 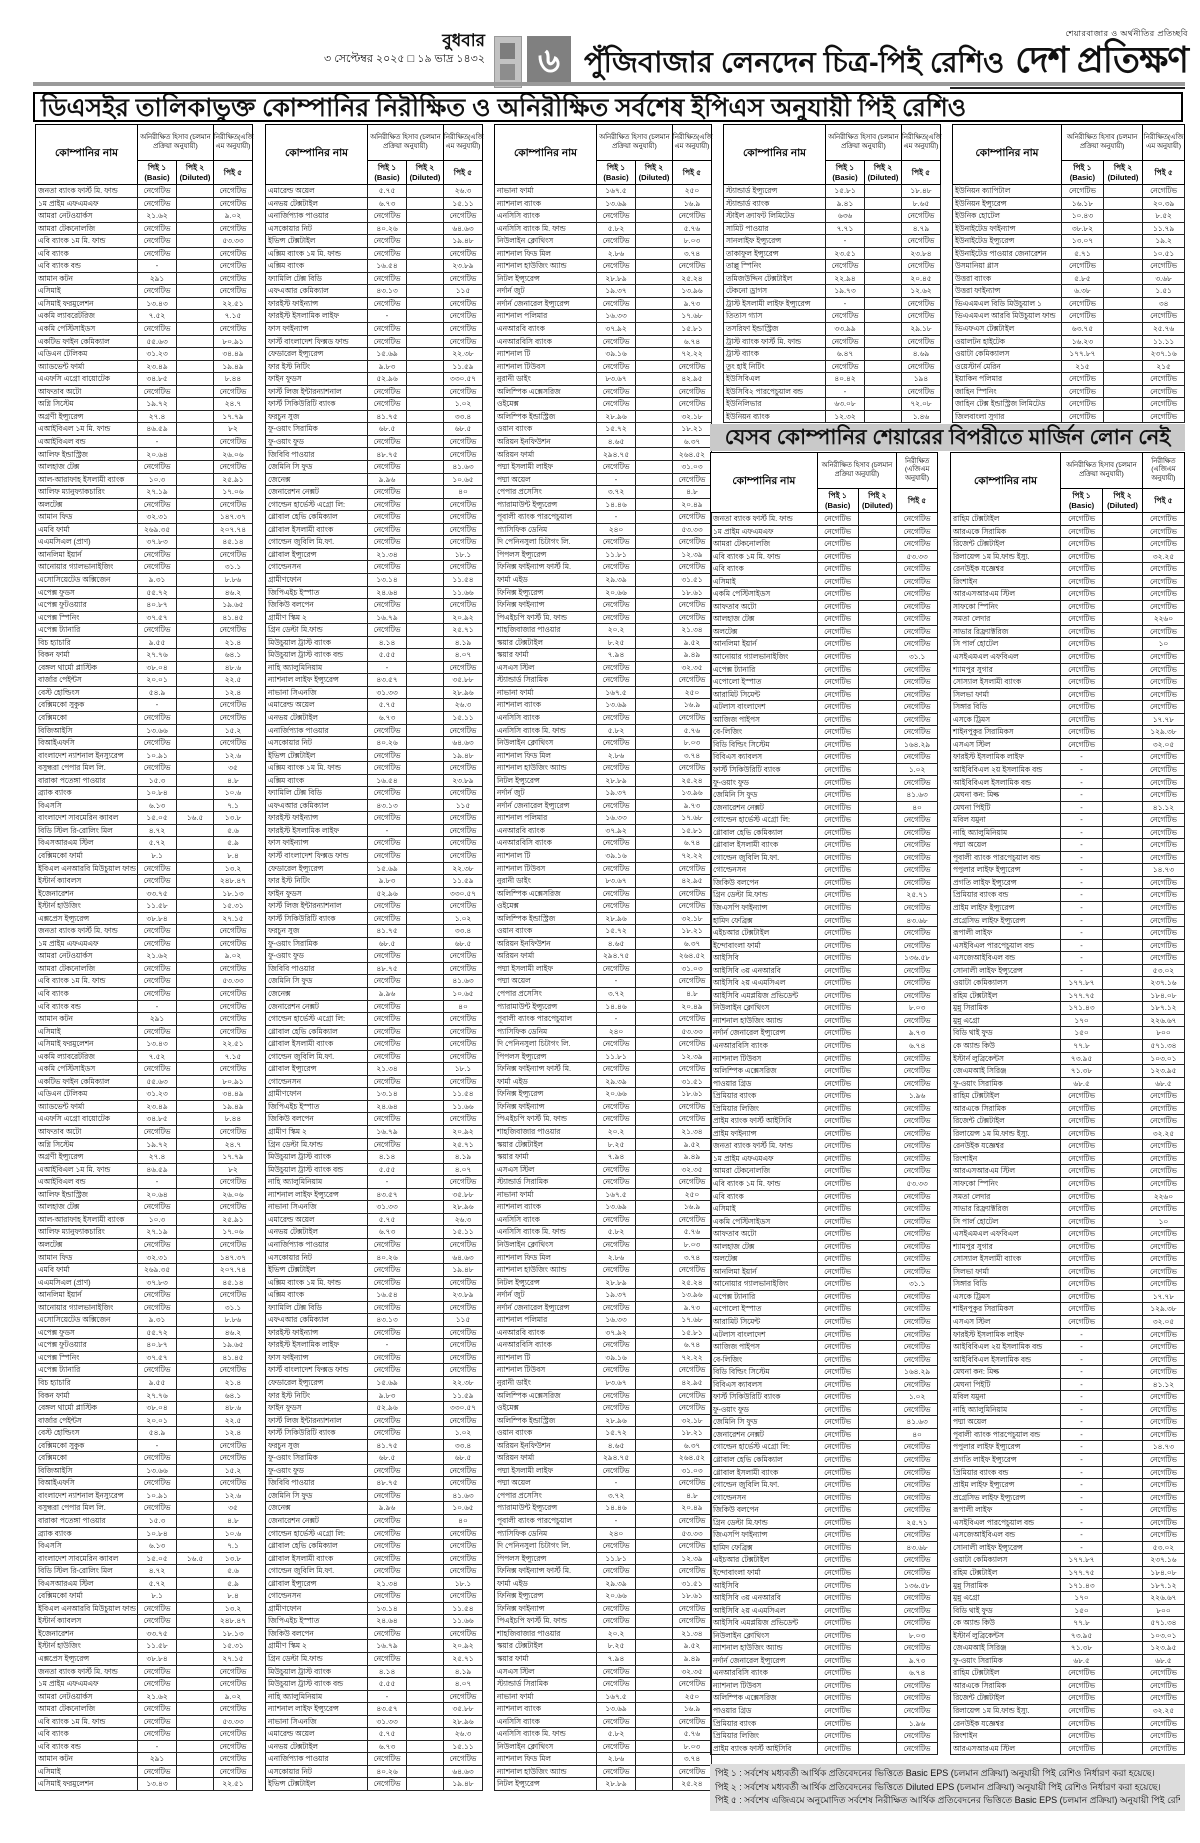 What do you see at coordinates (86, 893) in the screenshot?
I see `company-name-cell: ইজেনারেশন` at bounding box center [86, 893].